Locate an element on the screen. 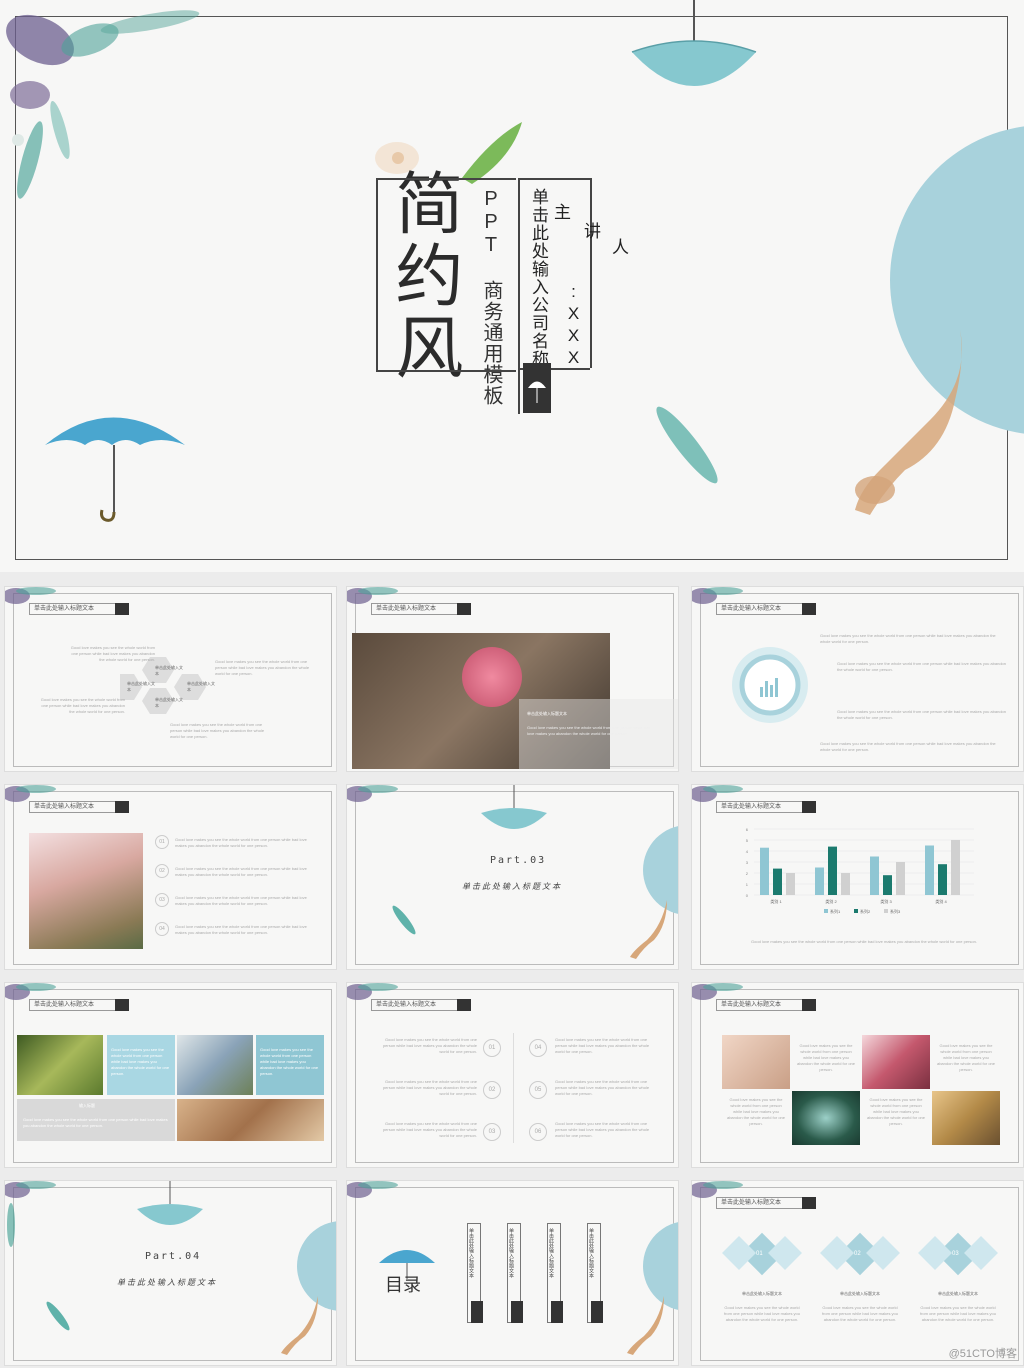 The image size is (1024, 1368). slide-header: 单击此处输入标题文本 is located at coordinates (79, 609).